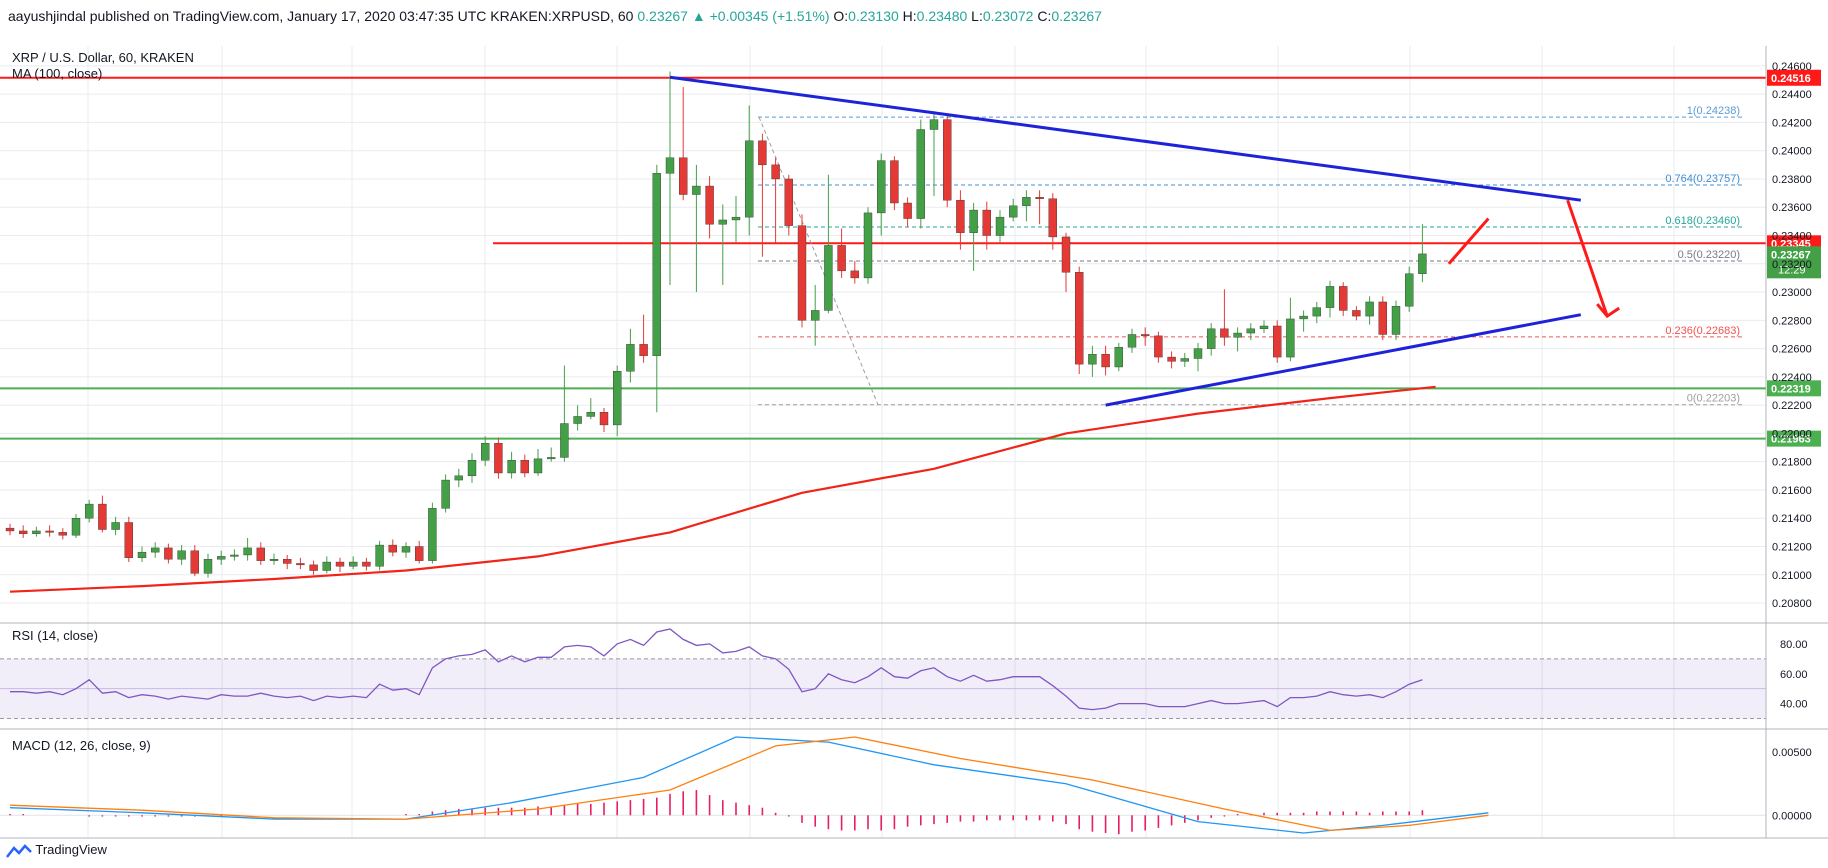 This screenshot has height=868, width=1828. Describe the element at coordinates (1343, 360) in the screenshot. I see `trendline` at that location.